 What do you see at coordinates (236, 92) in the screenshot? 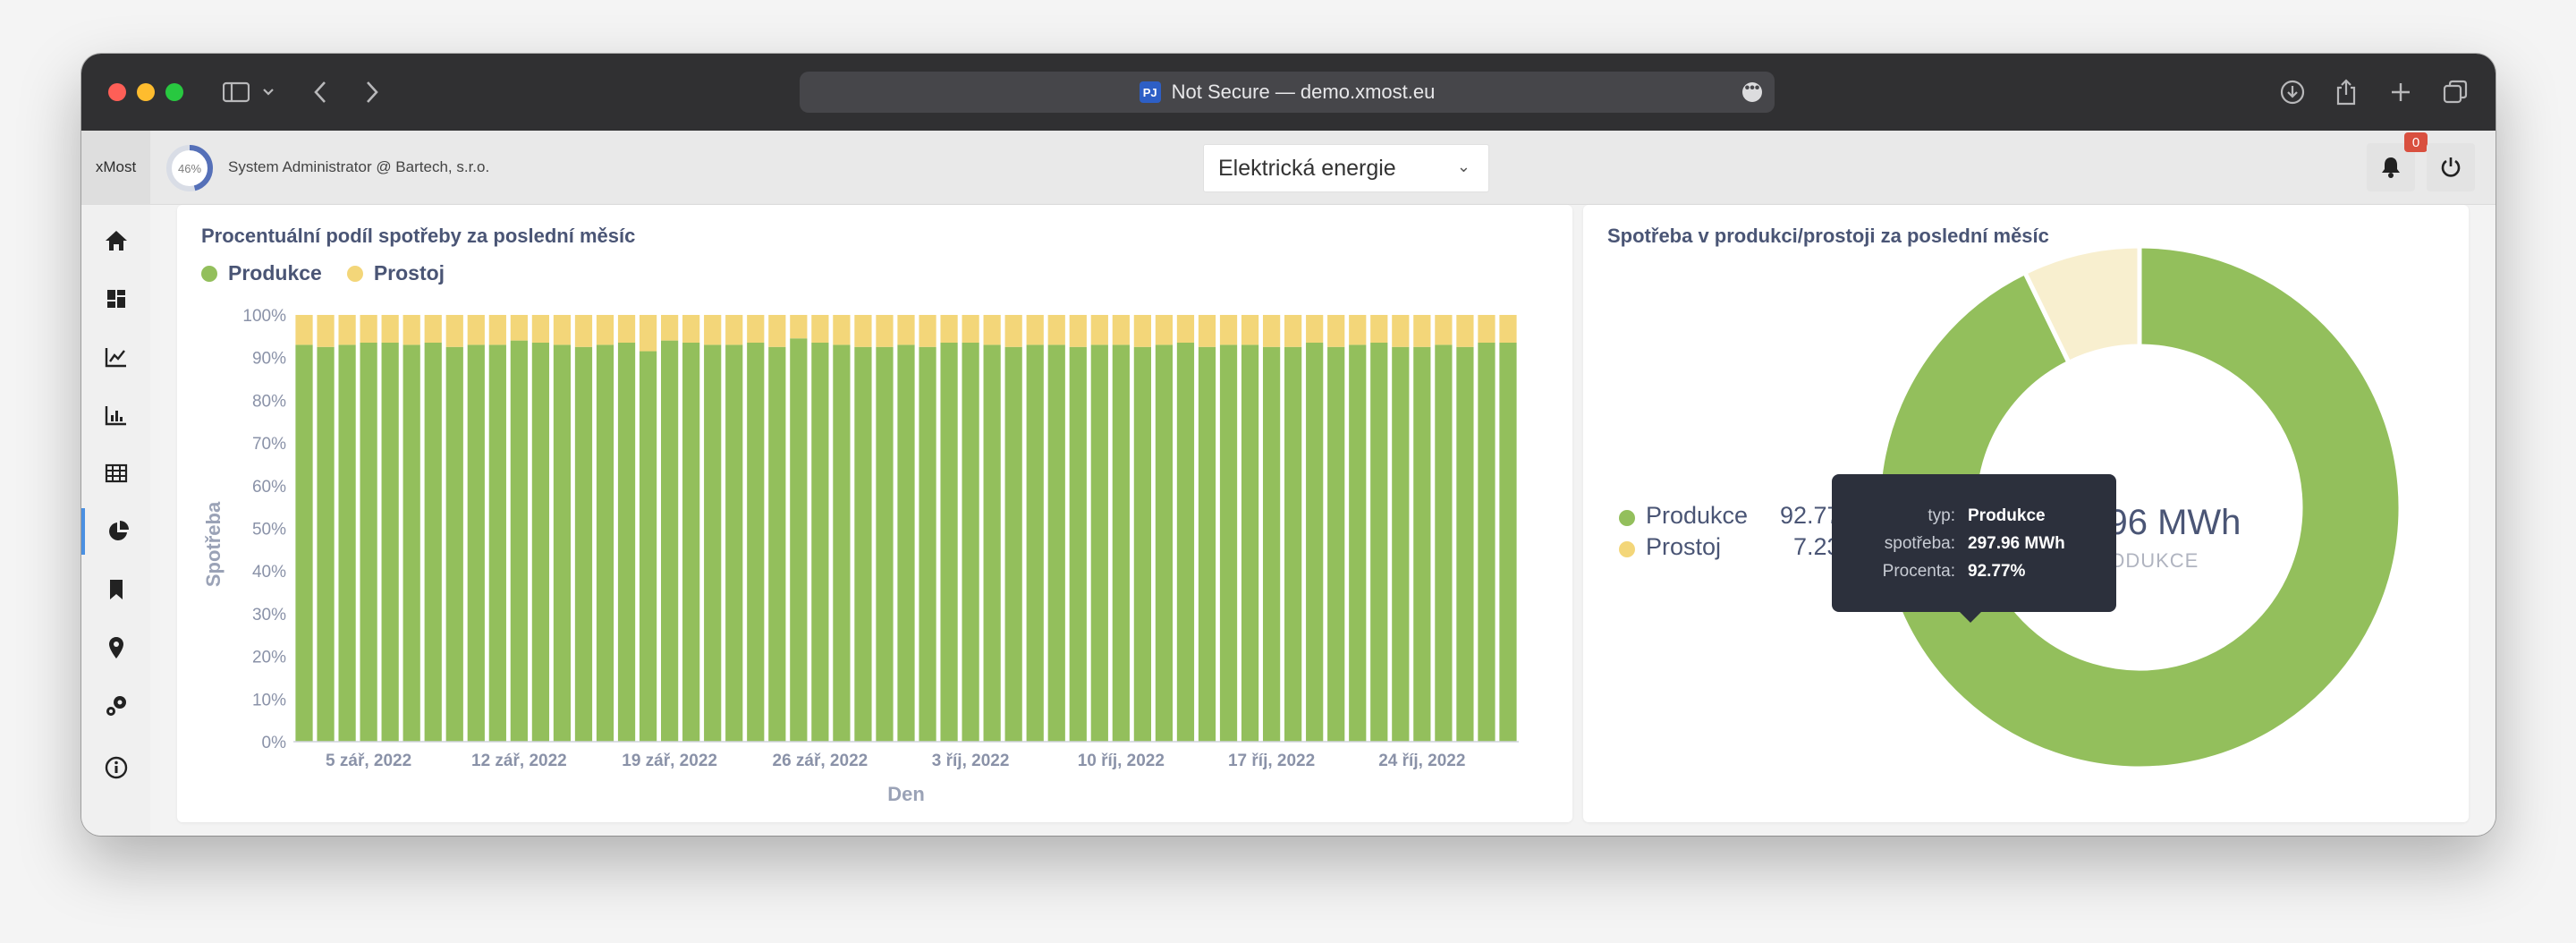
I see `sidebar-toggle-icon` at bounding box center [236, 92].